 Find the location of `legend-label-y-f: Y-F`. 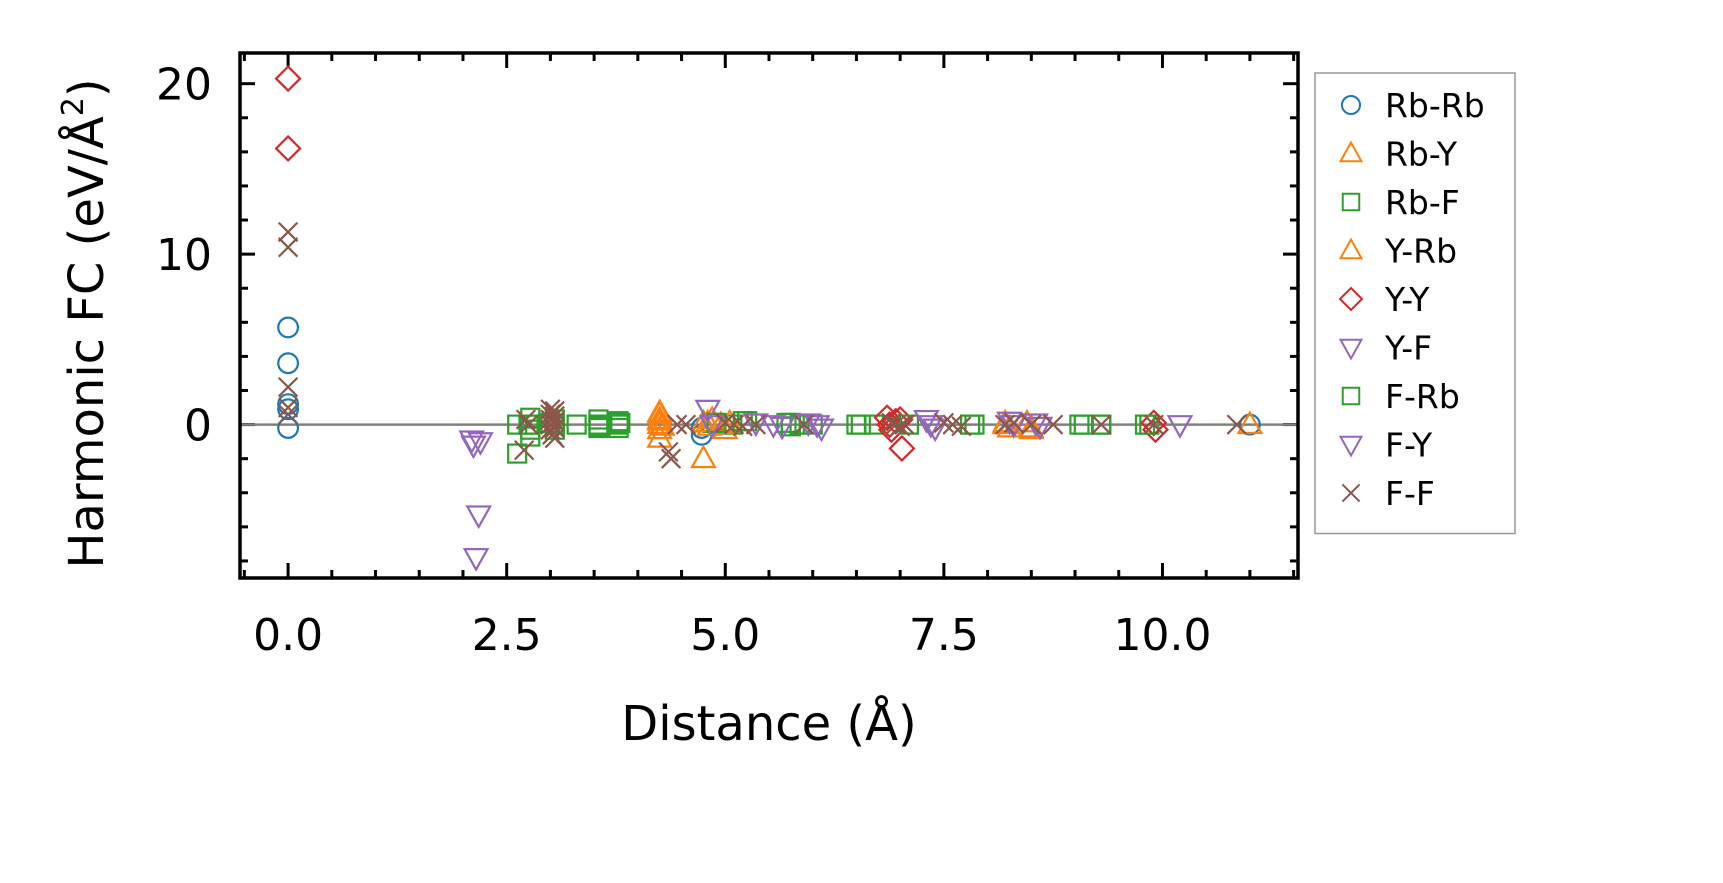

legend-label-y-f: Y-F is located at coordinates (1408, 348).